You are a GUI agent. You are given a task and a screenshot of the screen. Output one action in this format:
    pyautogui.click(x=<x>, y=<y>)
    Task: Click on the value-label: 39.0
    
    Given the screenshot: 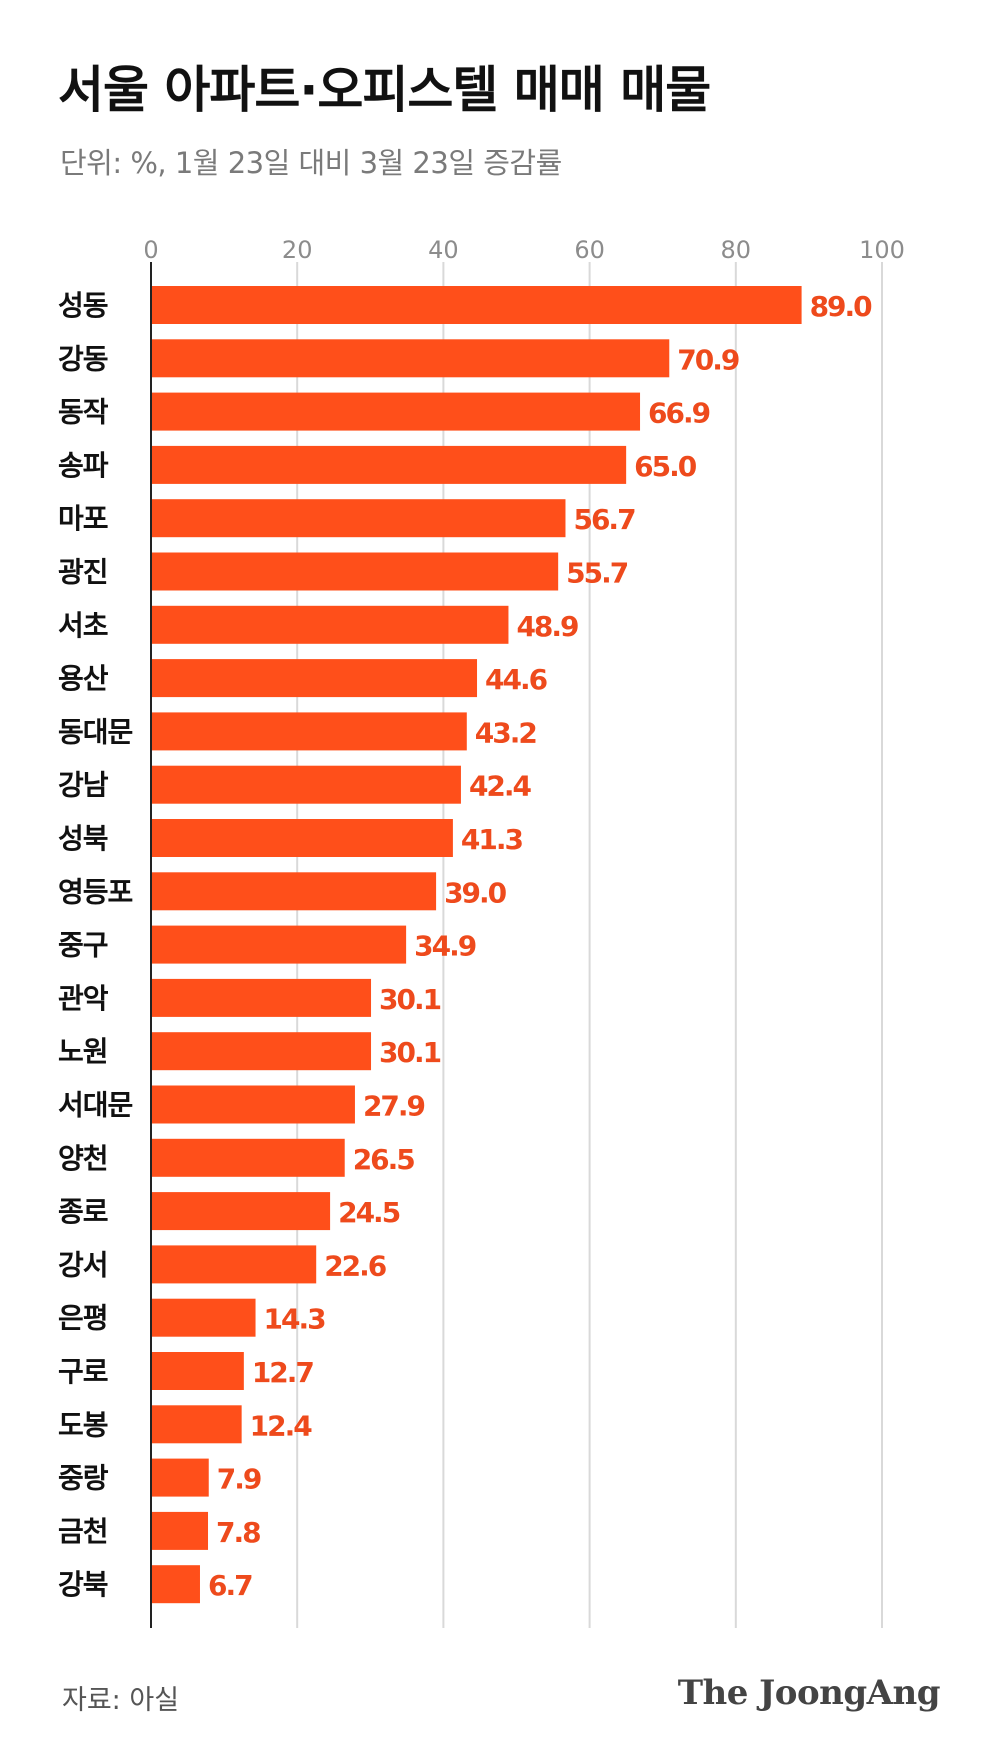 What is the action you would take?
    pyautogui.click(x=475, y=892)
    